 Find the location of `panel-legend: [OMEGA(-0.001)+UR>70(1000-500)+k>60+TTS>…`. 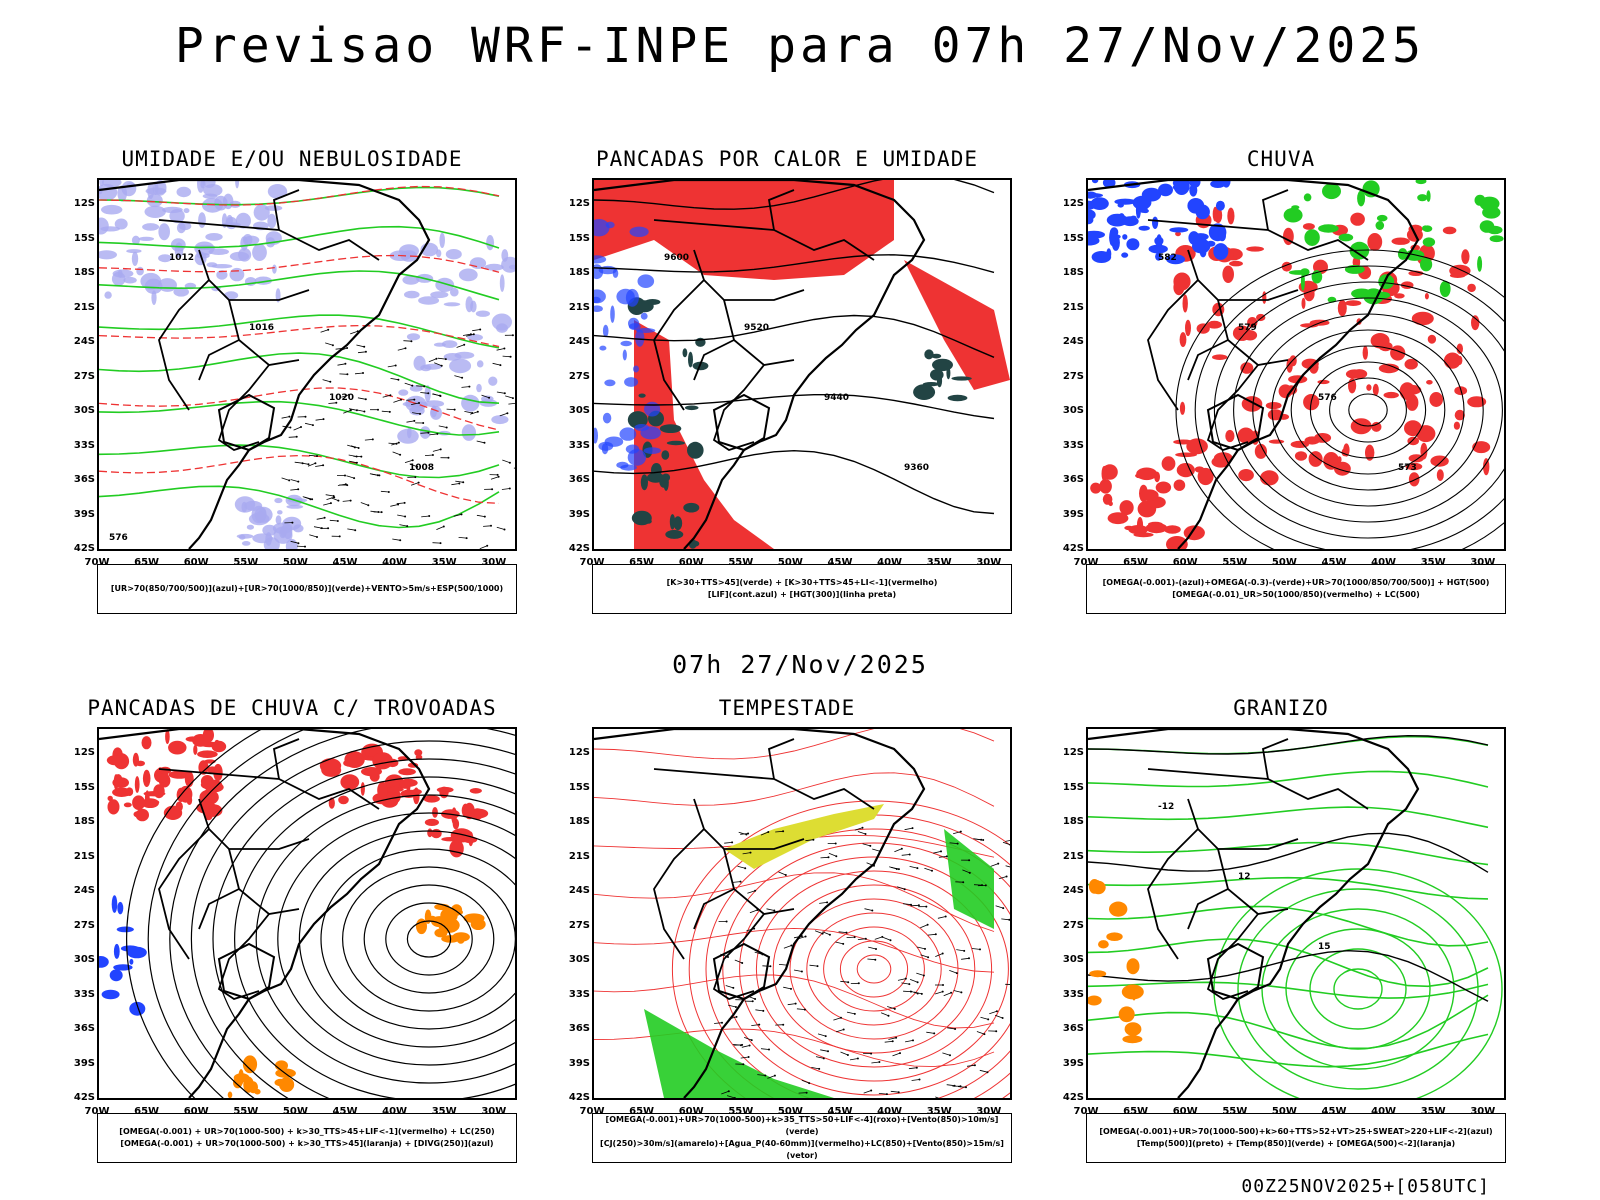

panel-legend: [OMEGA(-0.001)+UR>70(1000-500)+k>60+TTS>… is located at coordinates (1296, 1138).